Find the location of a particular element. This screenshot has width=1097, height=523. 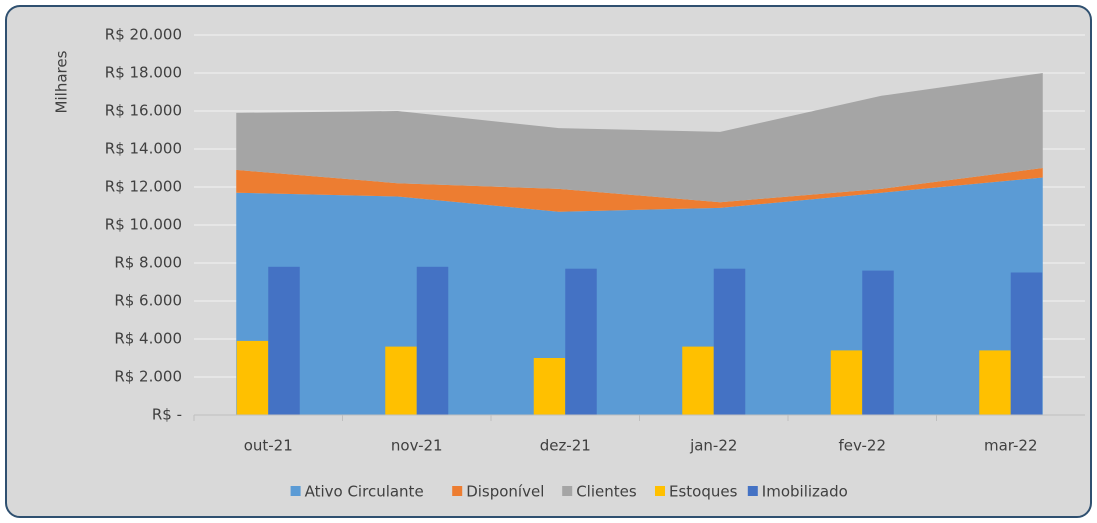

x-tick-label: jan-22 is located at coordinates (713, 446).